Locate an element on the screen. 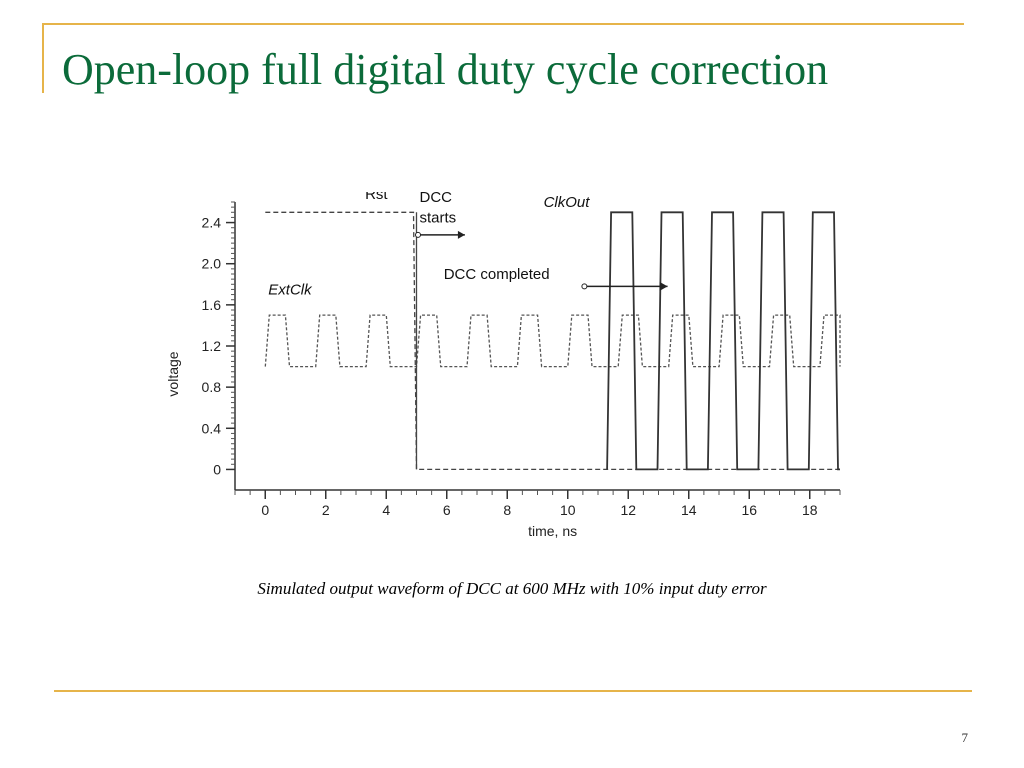  dcc-starts-arrowhead is located at coordinates (461, 234).